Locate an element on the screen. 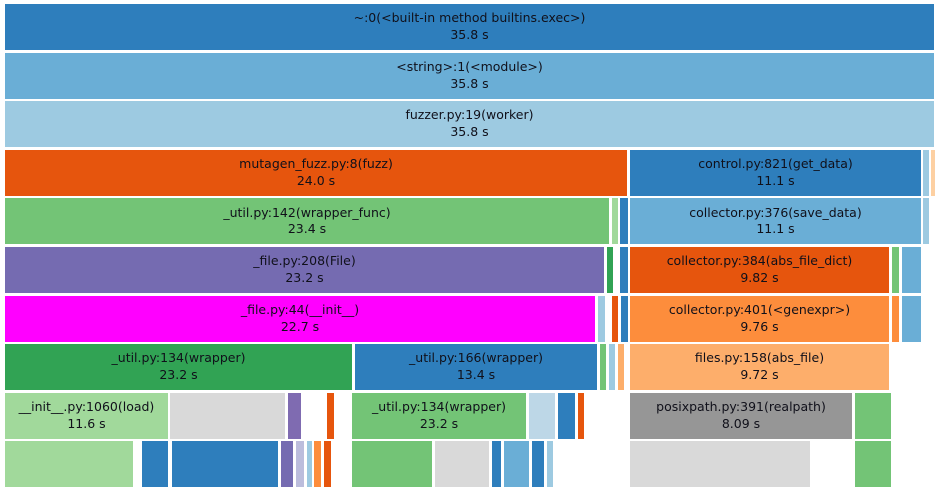 The image size is (939, 490). segment-function-label: control.py:821(get_data) is located at coordinates (775, 163).